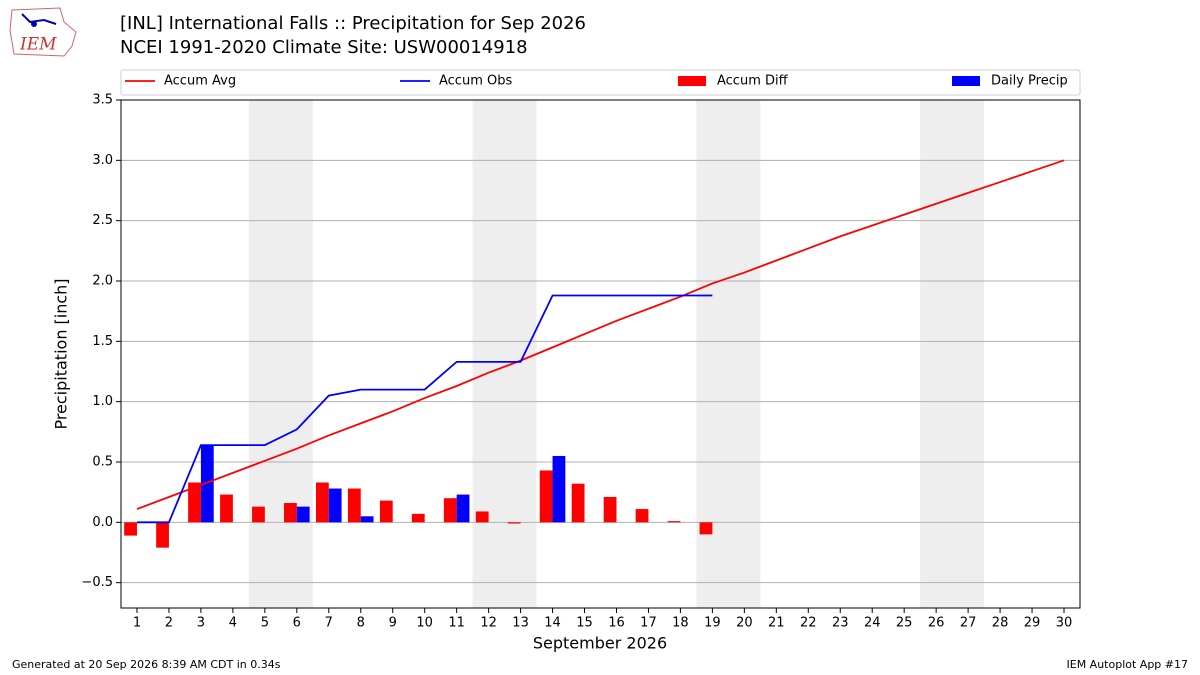  What do you see at coordinates (600, 643) in the screenshot?
I see `x-axis-label: September 2026` at bounding box center [600, 643].